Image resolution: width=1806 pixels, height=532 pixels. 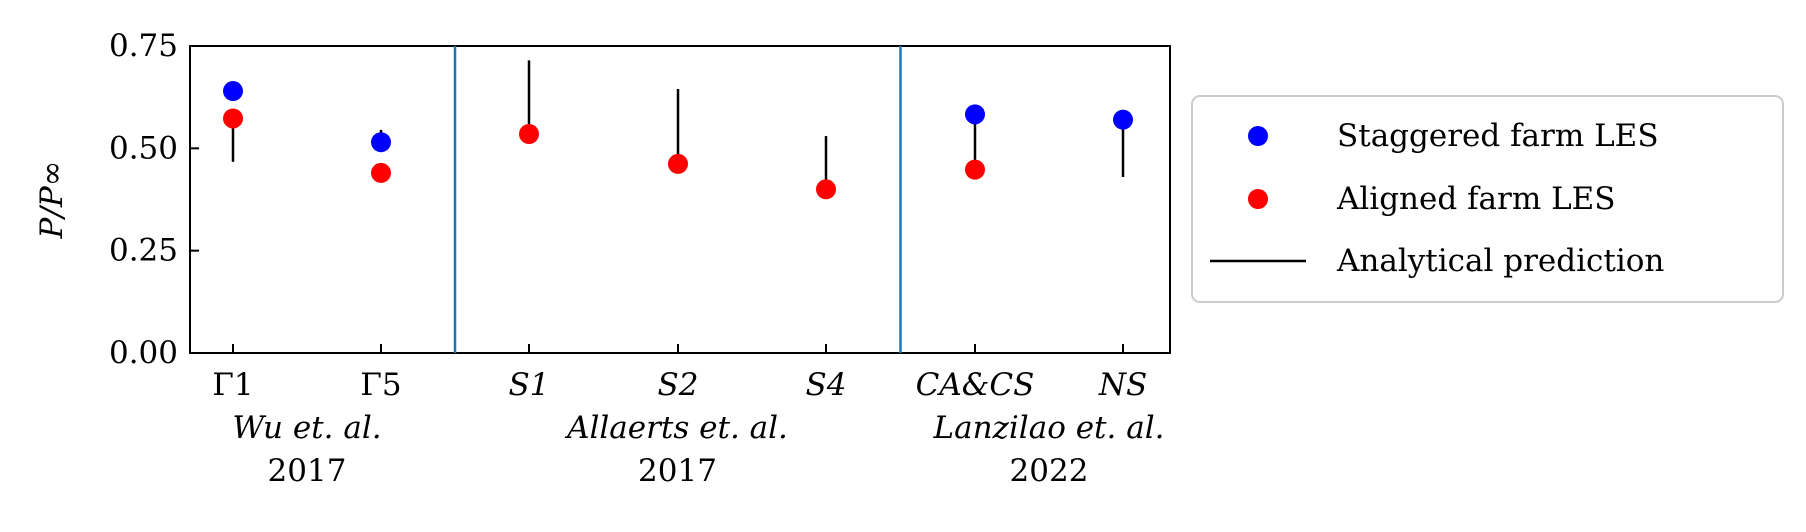 I want to click on x-tick-label-0: Γ1, so click(x=232, y=385).